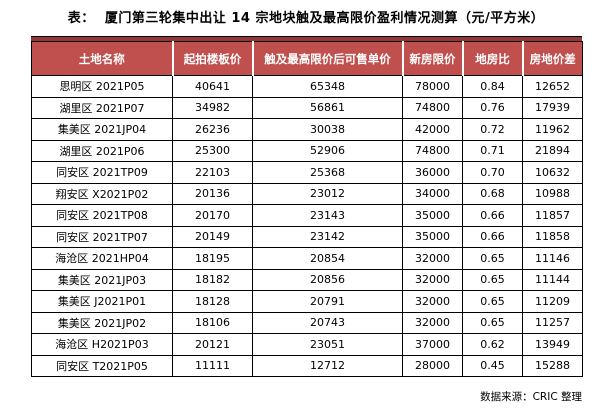 This screenshot has height=418, width=612. Describe the element at coordinates (432, 193) in the screenshot. I see `table-cell: 34000` at that location.